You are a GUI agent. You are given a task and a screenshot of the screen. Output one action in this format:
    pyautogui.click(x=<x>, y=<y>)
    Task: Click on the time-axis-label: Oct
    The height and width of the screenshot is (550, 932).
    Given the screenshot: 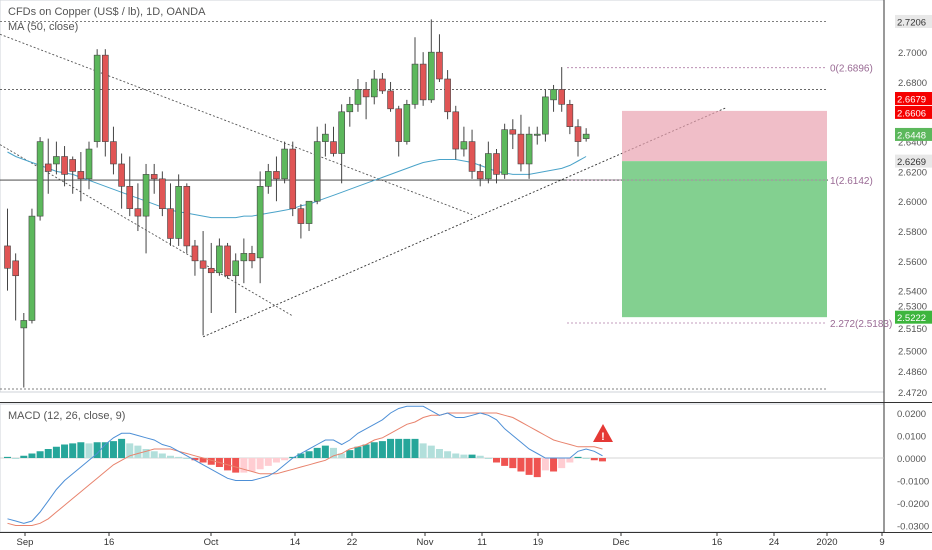 What is the action you would take?
    pyautogui.click(x=211, y=542)
    